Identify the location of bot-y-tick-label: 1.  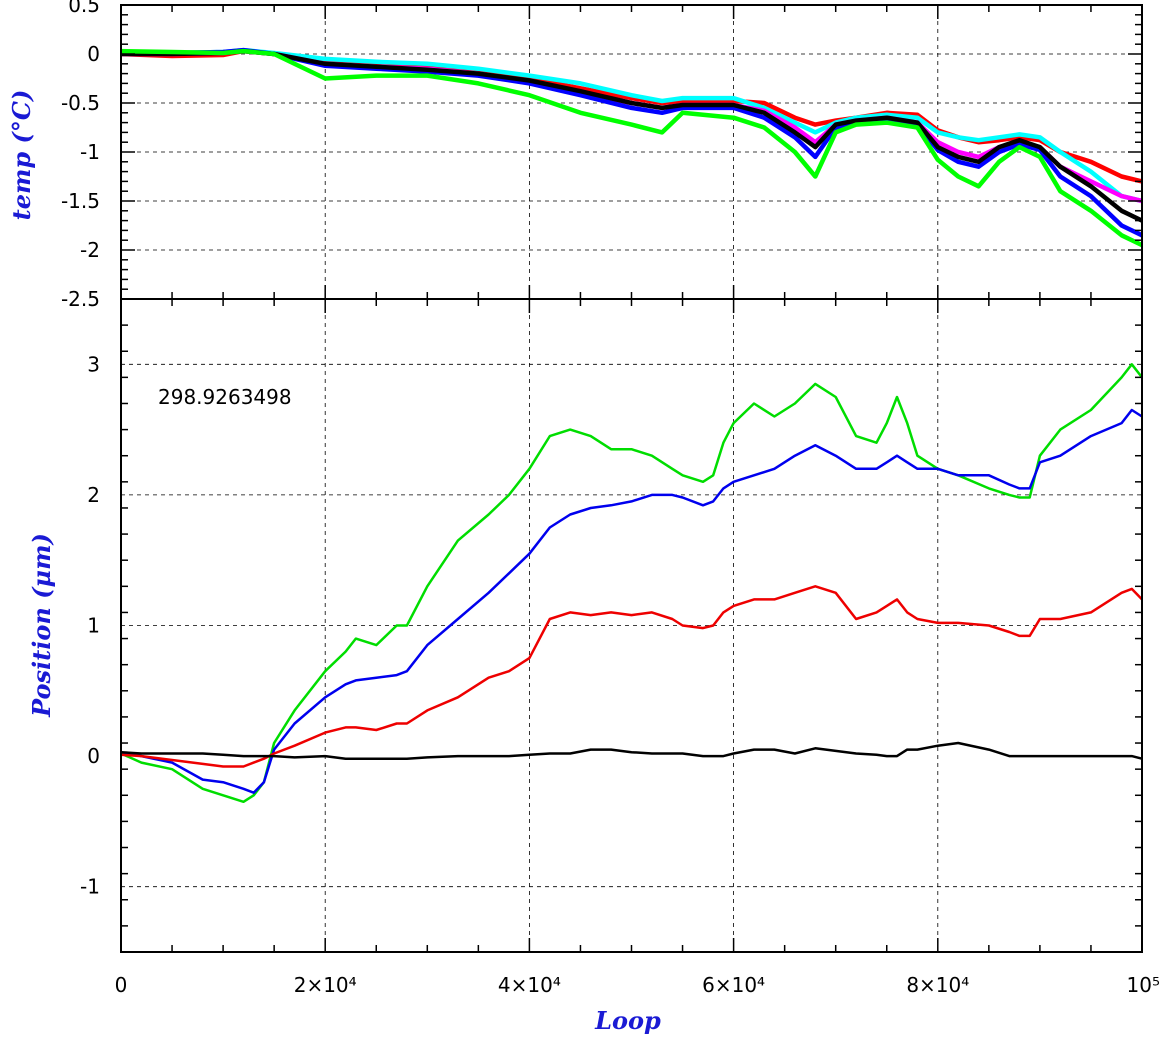
(93, 626).